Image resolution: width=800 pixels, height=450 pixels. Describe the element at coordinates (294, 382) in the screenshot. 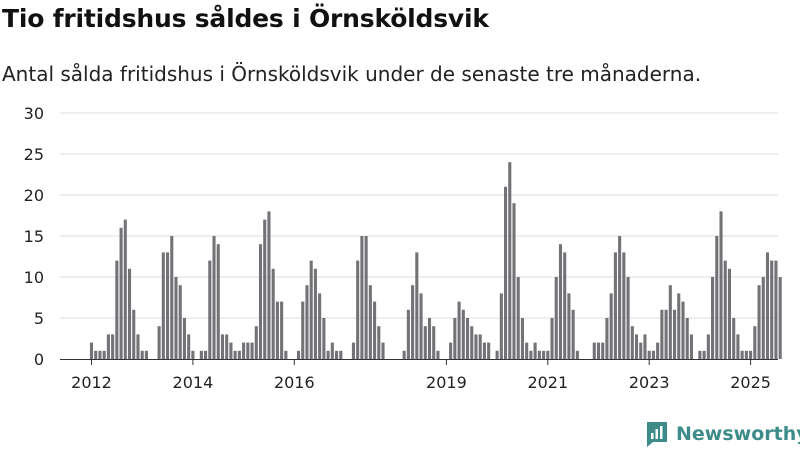

I see `x-tick-label: 2016` at that location.